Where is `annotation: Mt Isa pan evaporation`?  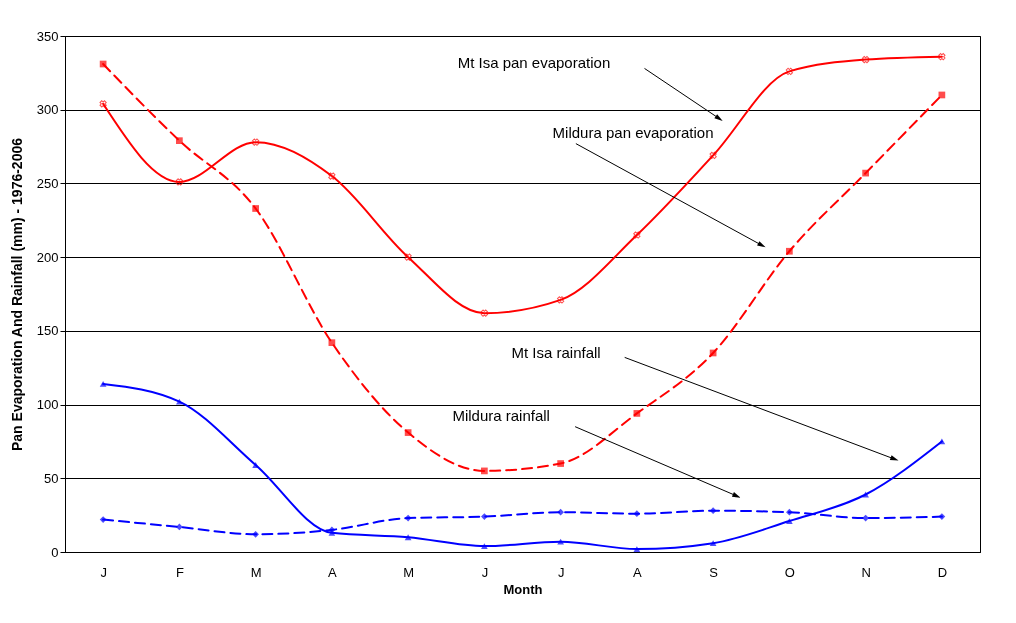 annotation: Mt Isa pan evaporation is located at coordinates (534, 62).